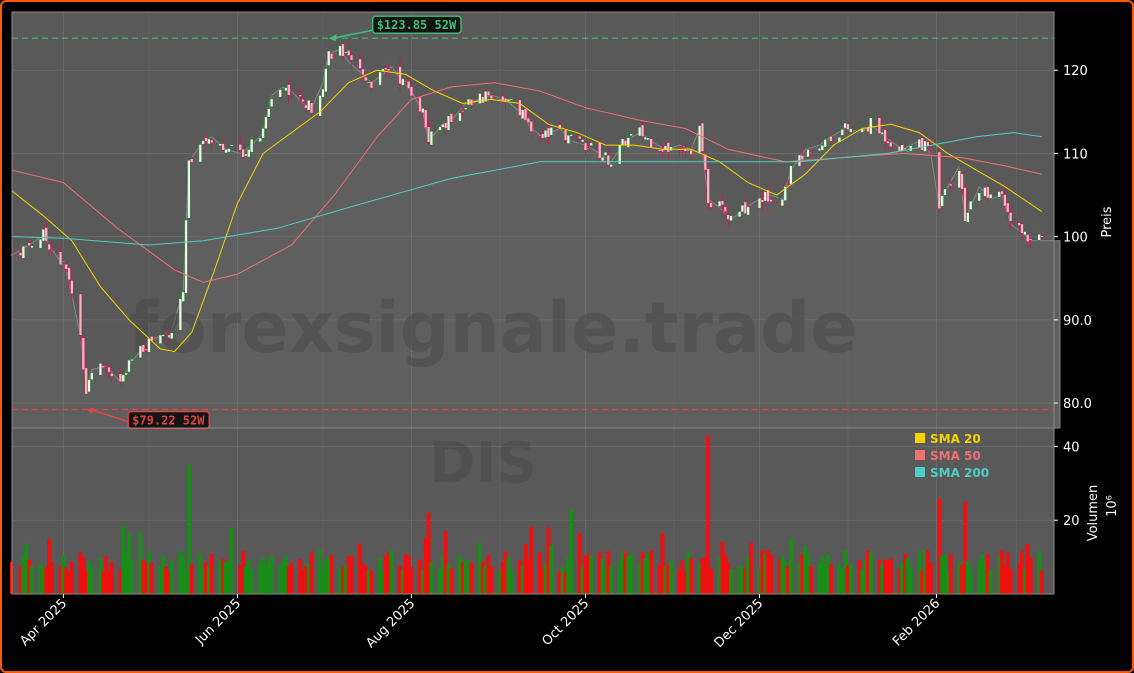  What do you see at coordinates (1075, 238) in the screenshot?
I see `y-tick-label: 100` at bounding box center [1075, 238].